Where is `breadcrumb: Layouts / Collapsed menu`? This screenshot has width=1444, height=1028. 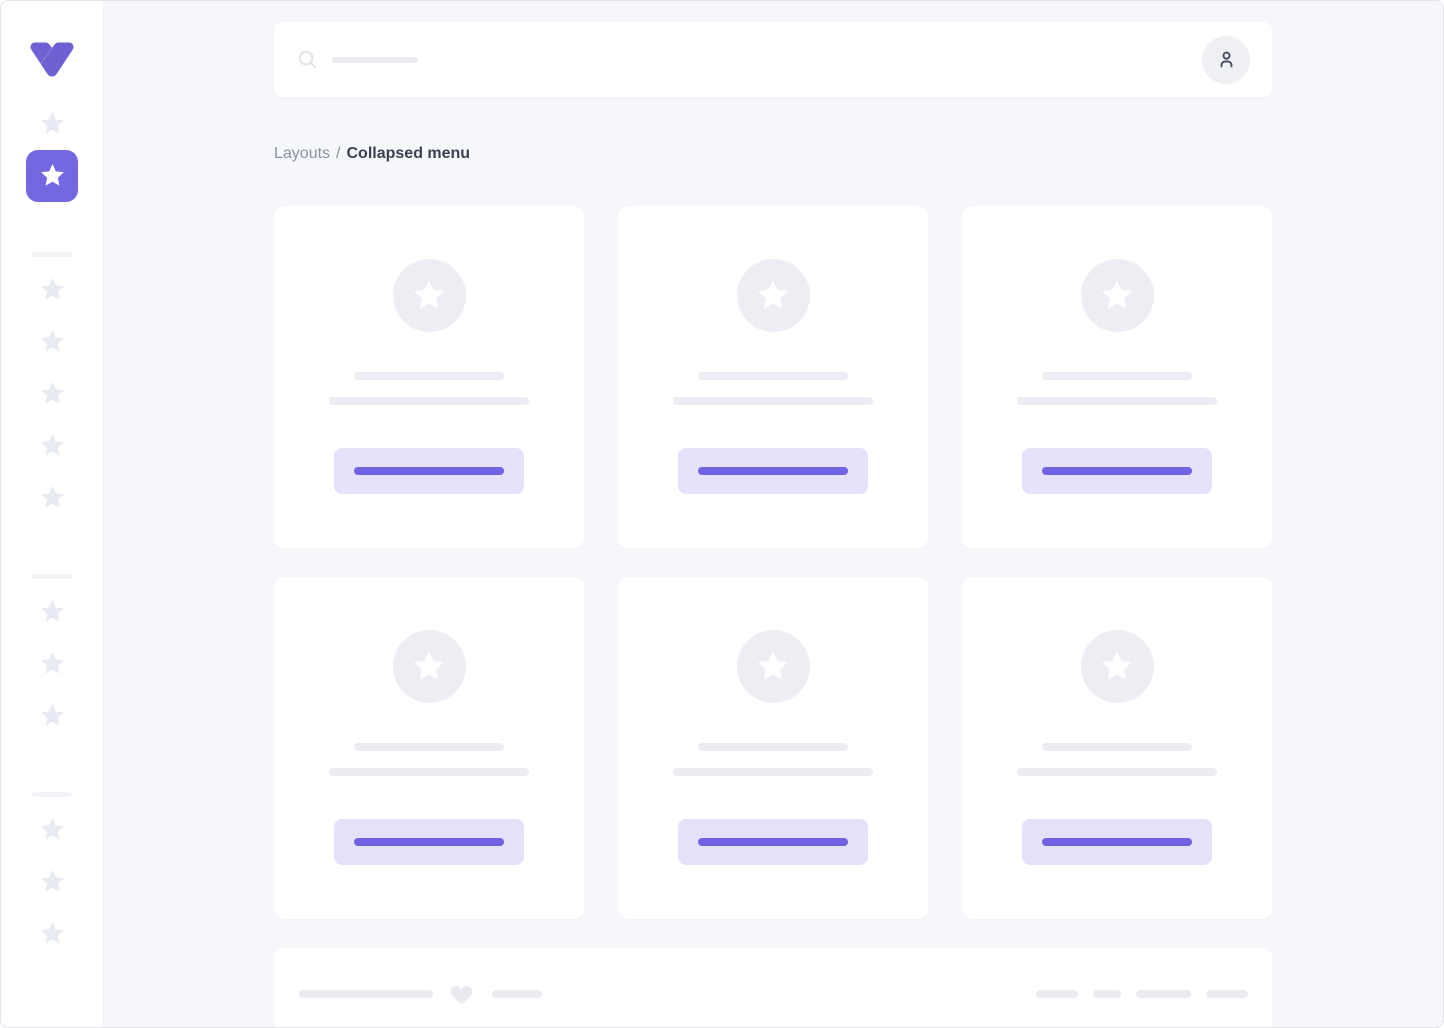
breadcrumb: Layouts / Collapsed menu is located at coordinates (773, 154).